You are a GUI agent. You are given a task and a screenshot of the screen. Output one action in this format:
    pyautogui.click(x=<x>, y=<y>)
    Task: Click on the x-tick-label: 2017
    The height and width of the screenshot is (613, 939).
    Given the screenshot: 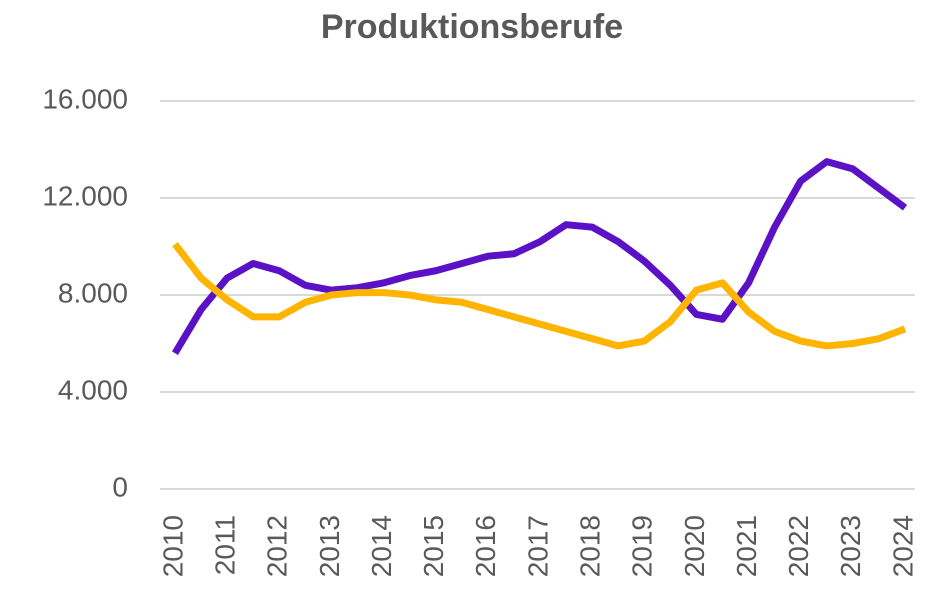 What is the action you would take?
    pyautogui.click(x=537, y=546)
    